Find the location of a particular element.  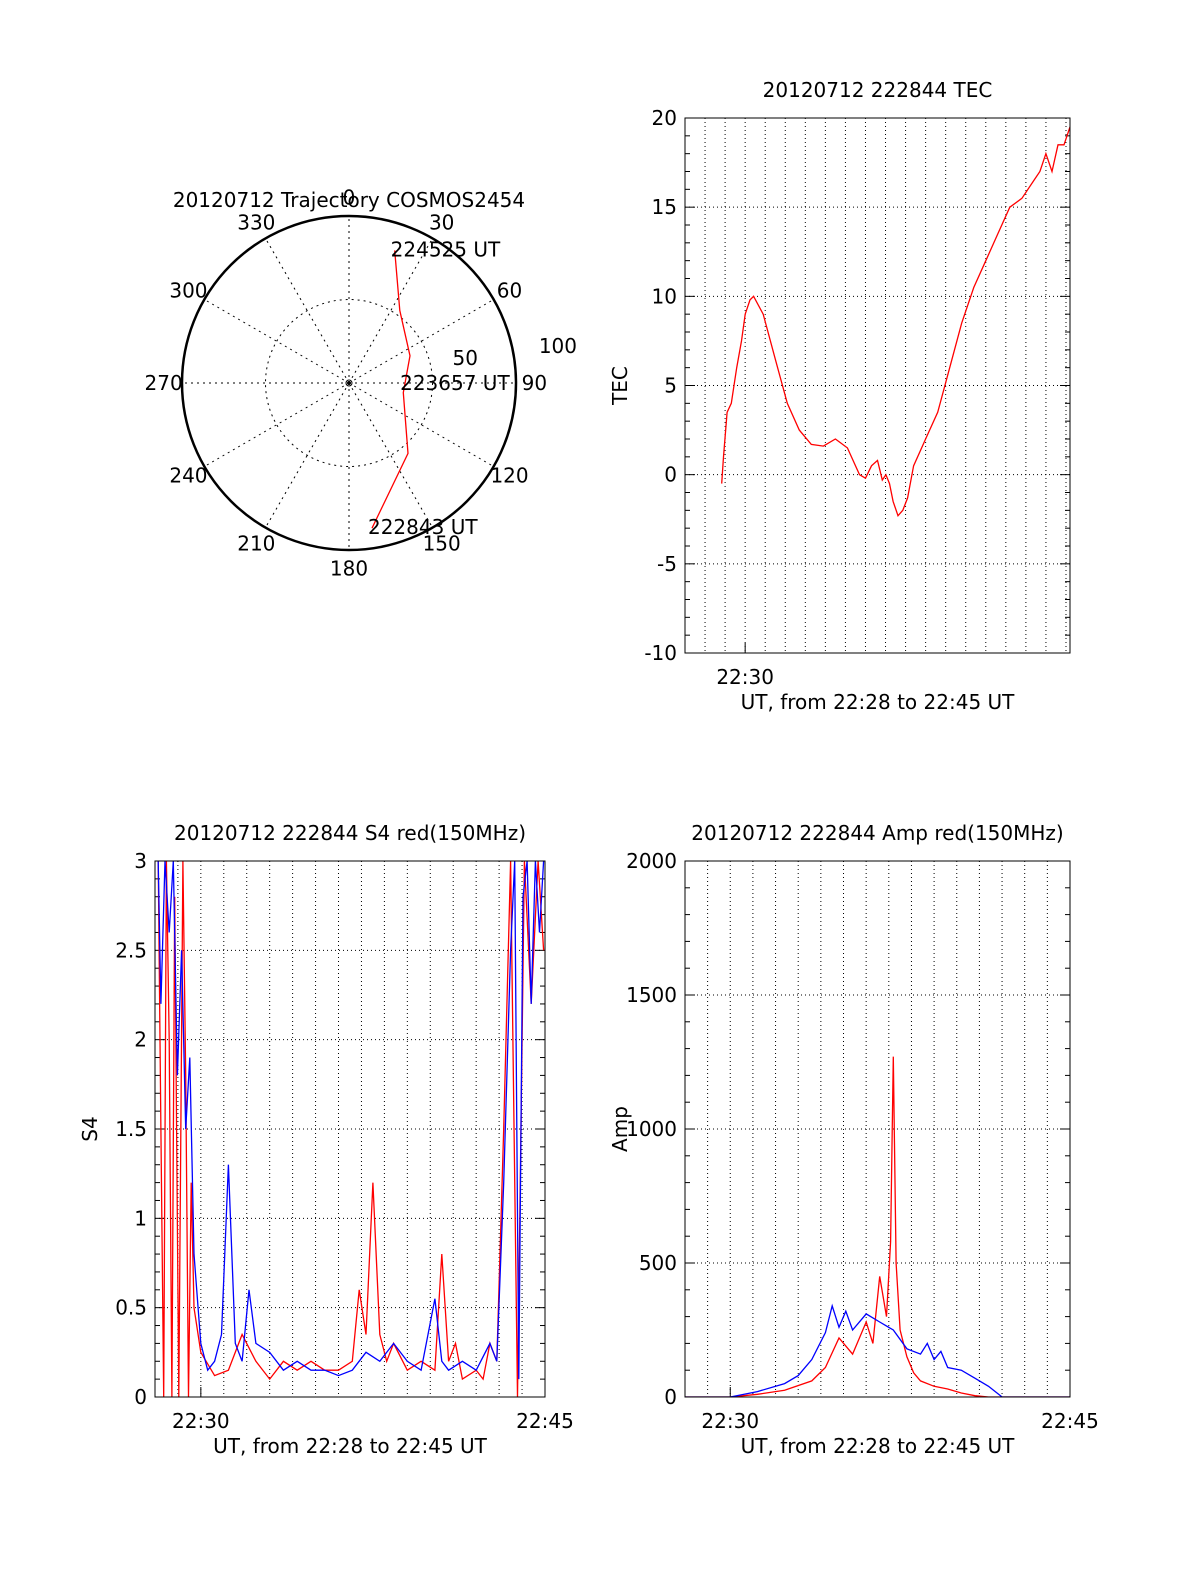

polar-angle-label: 240 is located at coordinates (188, 476).